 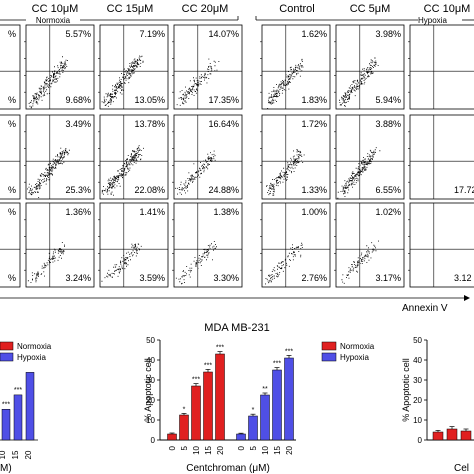 What do you see at coordinates (295, 67) in the screenshot?
I see `flow-panel: 1.62% 1.83%` at bounding box center [295, 67].